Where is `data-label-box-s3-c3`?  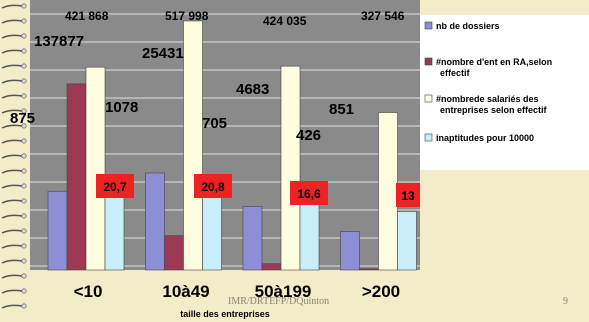
data-label-box-s3-c3 is located at coordinates (408, 195).